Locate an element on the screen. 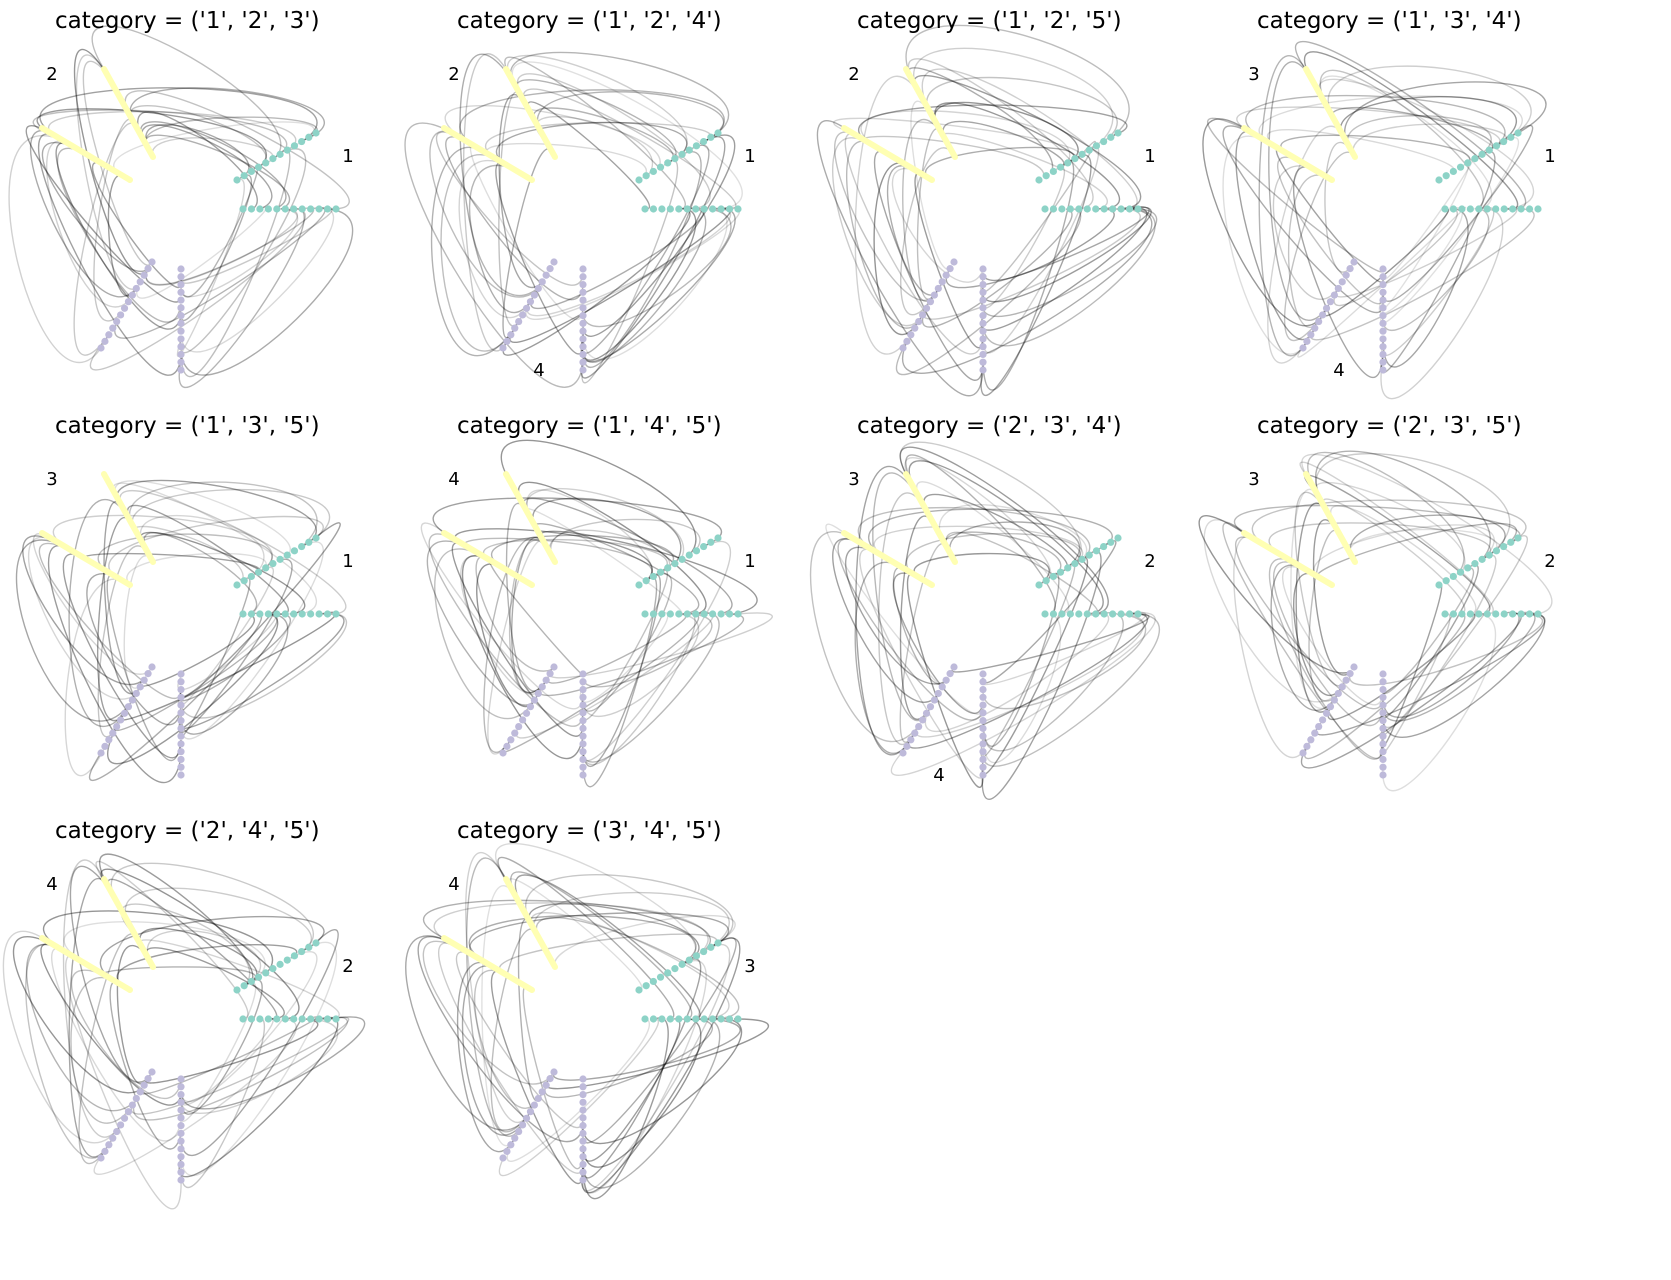 Image resolution: width=1671 pixels, height=1280 pixels. panel-title: category = ('1', '3', '4') is located at coordinates (1389, 21).